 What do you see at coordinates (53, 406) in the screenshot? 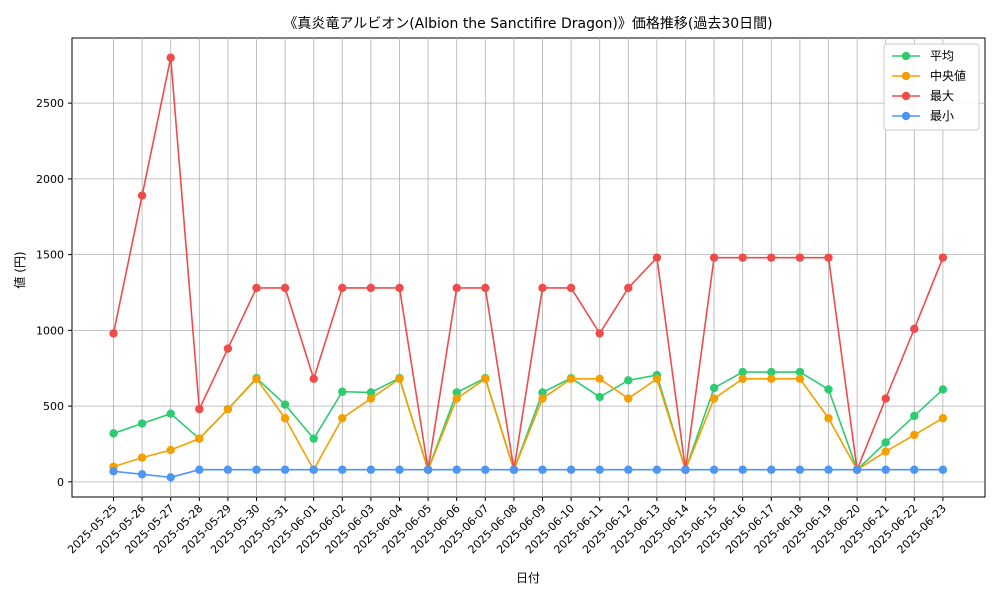
I see `y-tick-label: 500` at bounding box center [53, 406].